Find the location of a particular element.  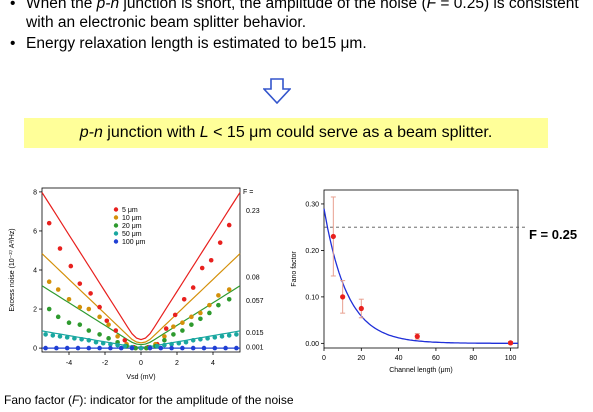

x-tick-label: 2 is located at coordinates (177, 363).